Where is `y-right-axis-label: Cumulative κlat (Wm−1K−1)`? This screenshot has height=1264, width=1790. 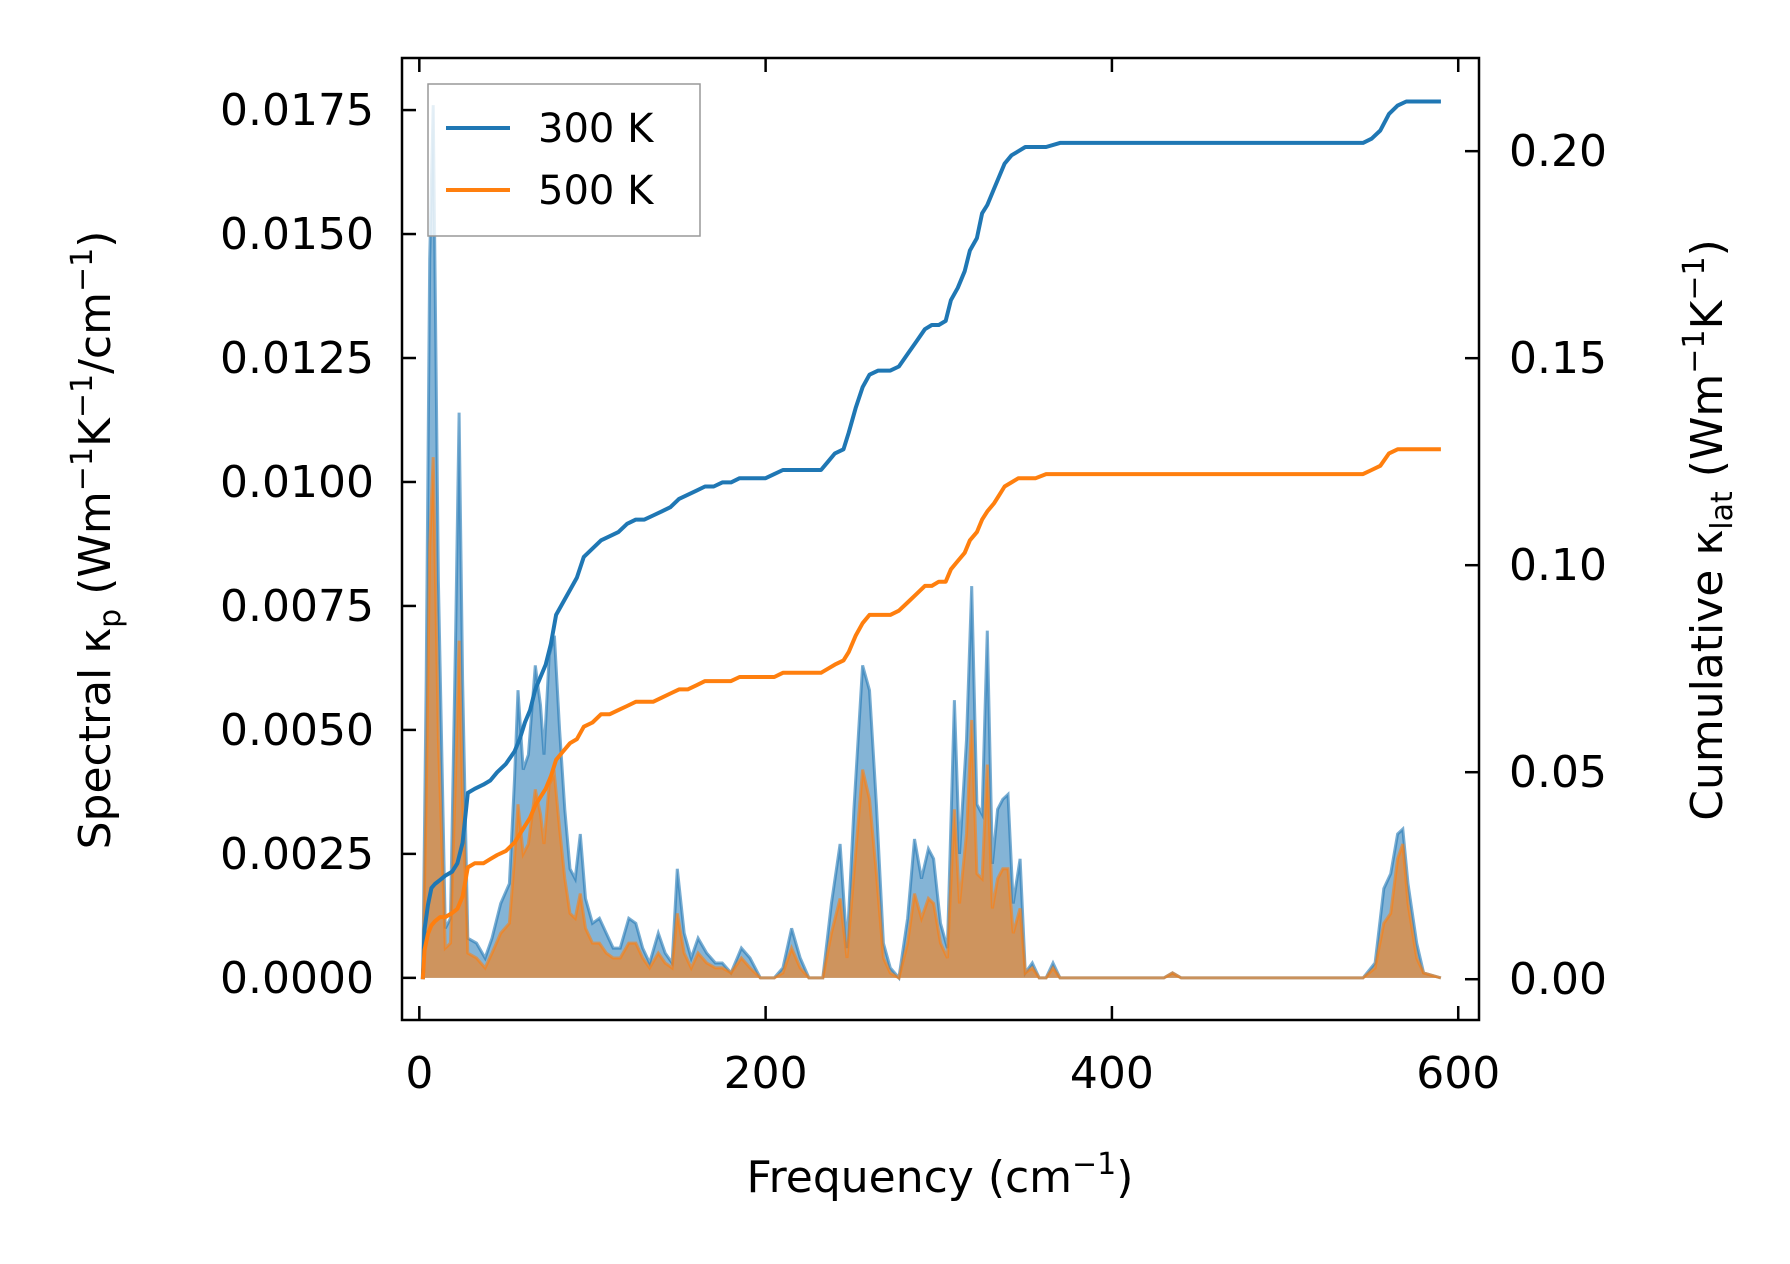
y-right-axis-label: Cumulative κlat (Wm−1K−1) is located at coordinates (1708, 530).